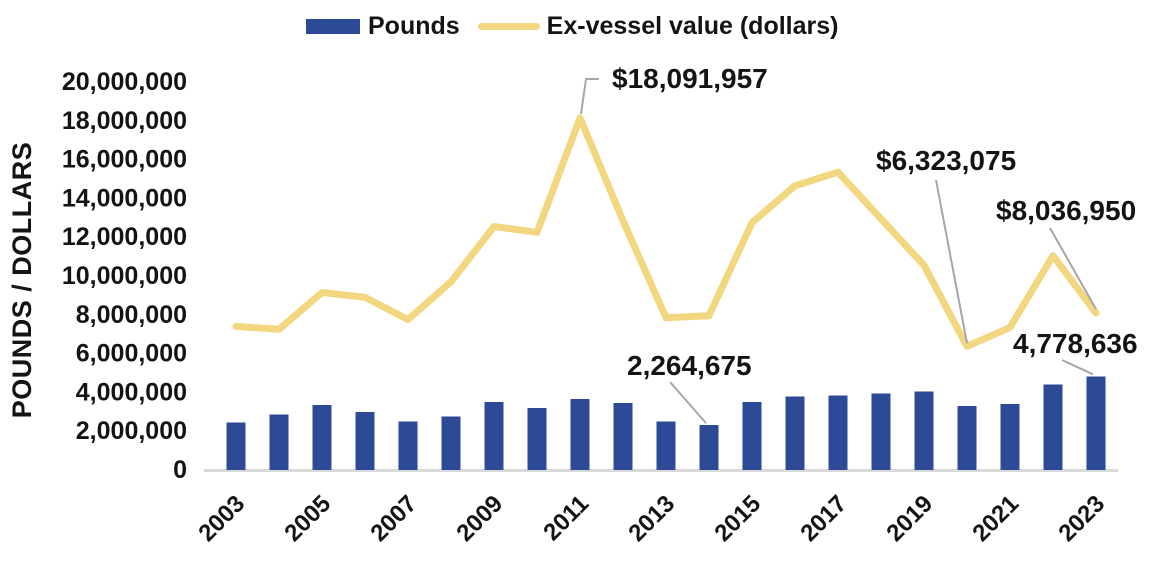 This screenshot has width=1151, height=573. Describe the element at coordinates (124, 82) in the screenshot. I see `y-tick-label: 20,000,000` at that location.